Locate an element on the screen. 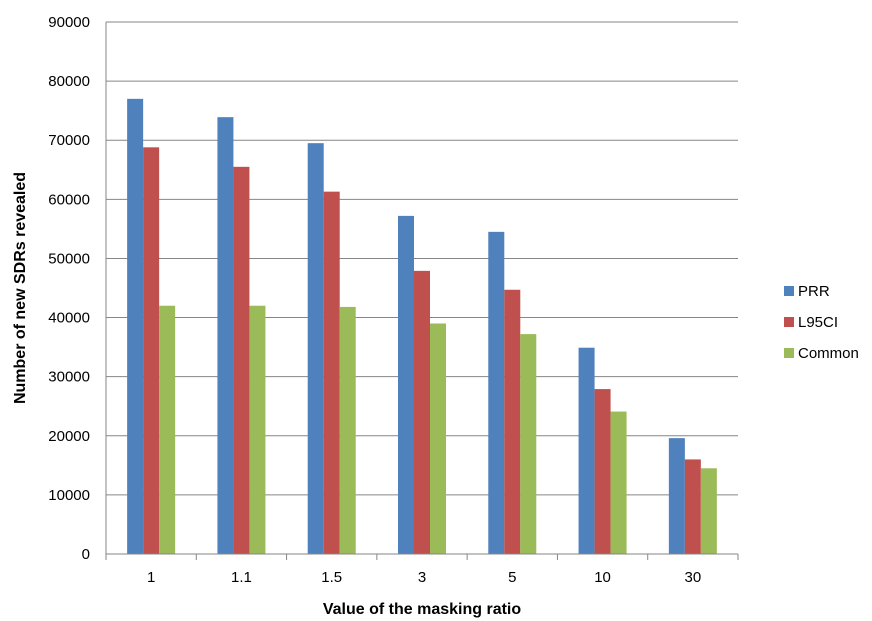 This screenshot has width=872, height=621. x-tick-label: 3 is located at coordinates (422, 577).